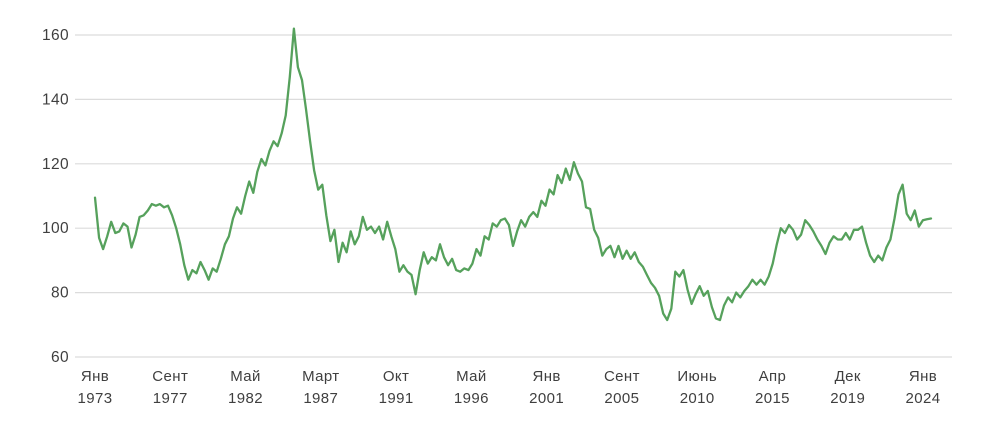  I want to click on x-axis-label-year: 2001, so click(546, 398).